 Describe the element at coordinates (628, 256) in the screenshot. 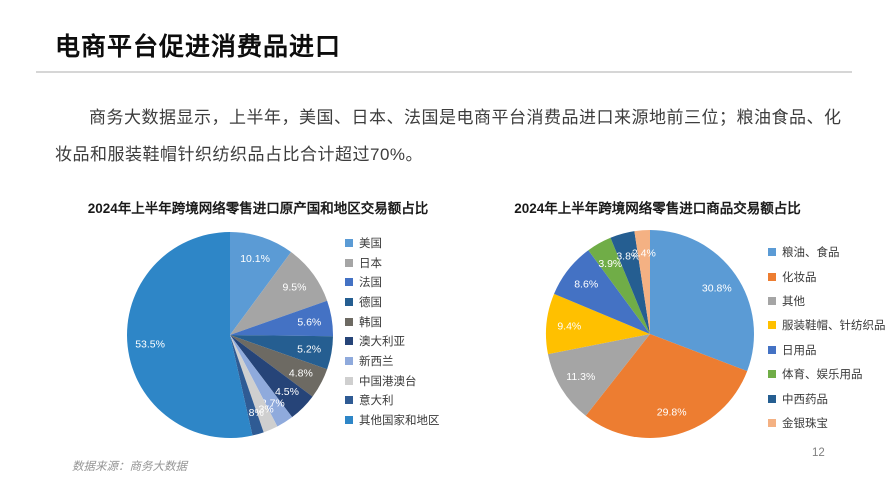

I see `pie-slice-label: 3.8%` at that location.